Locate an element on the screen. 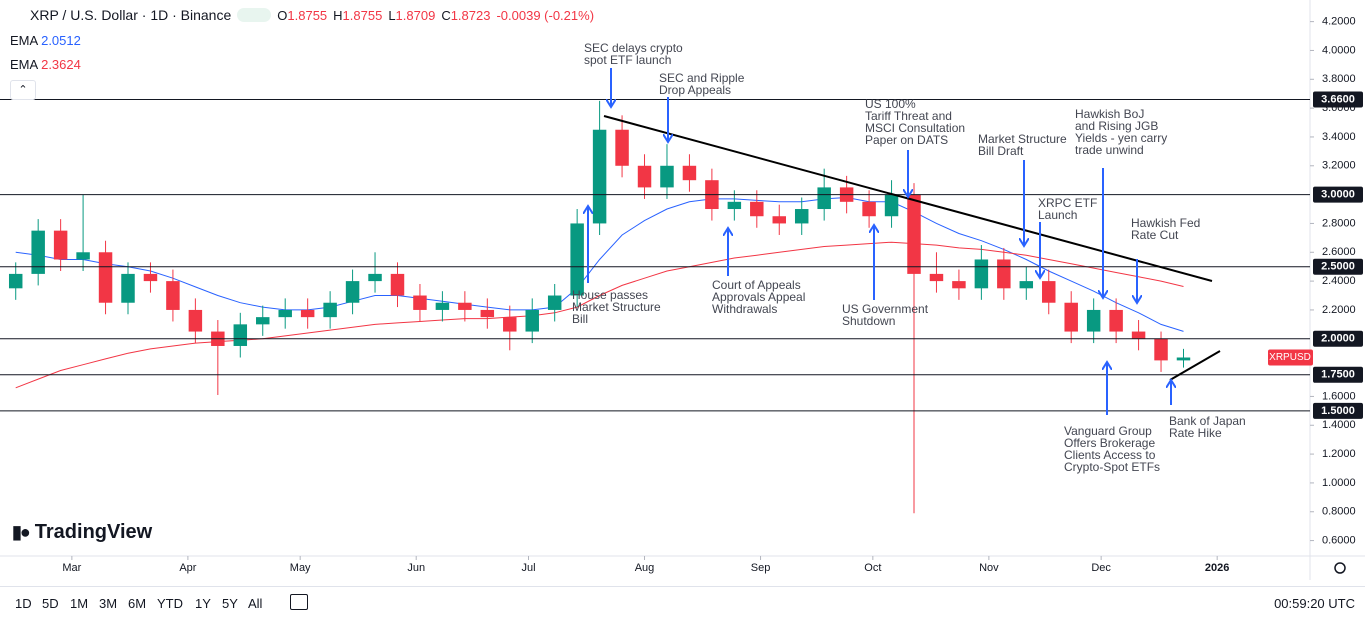 Image resolution: width=1365 pixels, height=624 pixels. annotation-text: Bill is located at coordinates (580, 319).